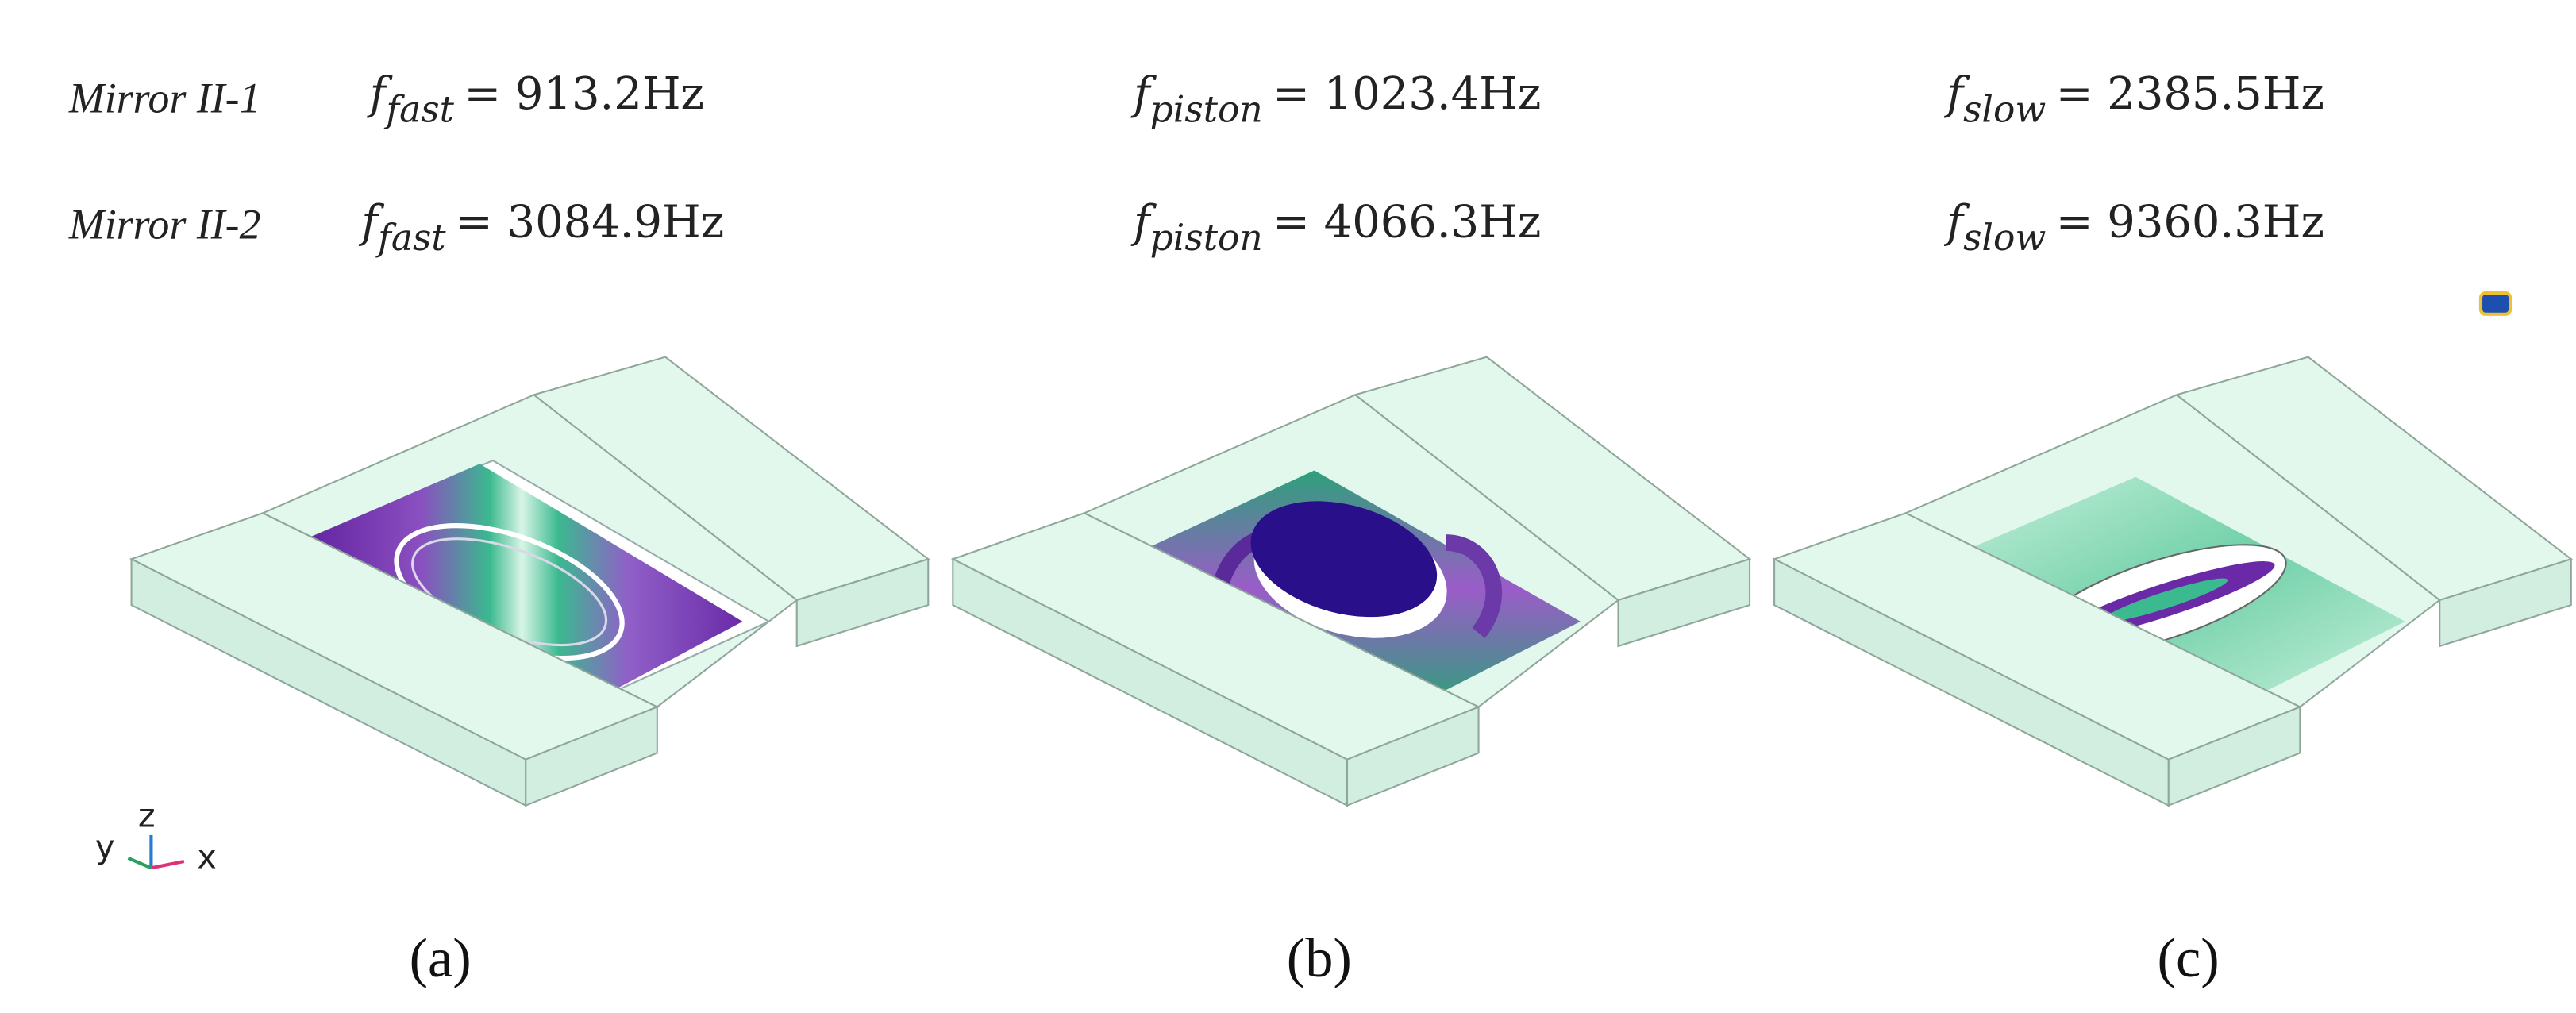  Describe the element at coordinates (164, 97) in the screenshot. I see `row-label: Mirror II-1` at that location.